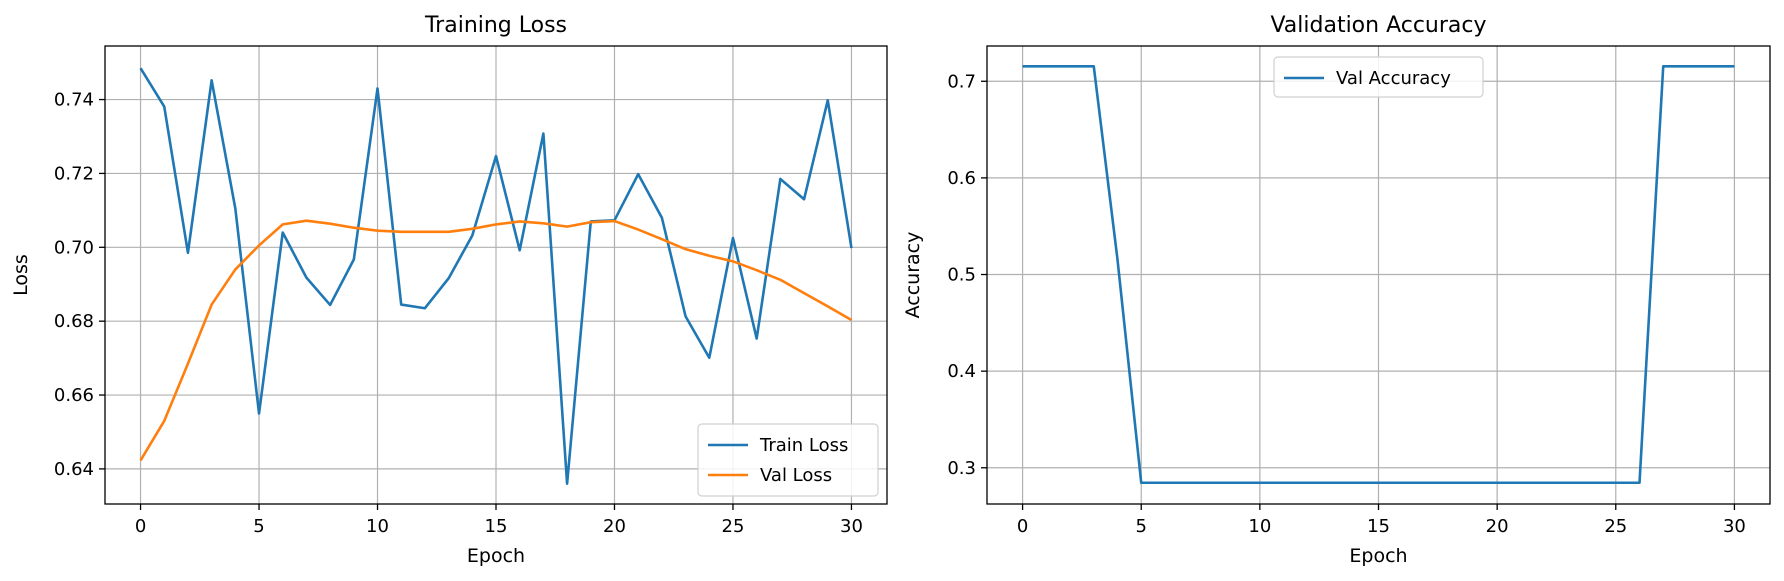  I want to click on legend: Val Accuracy, so click(1378, 77).